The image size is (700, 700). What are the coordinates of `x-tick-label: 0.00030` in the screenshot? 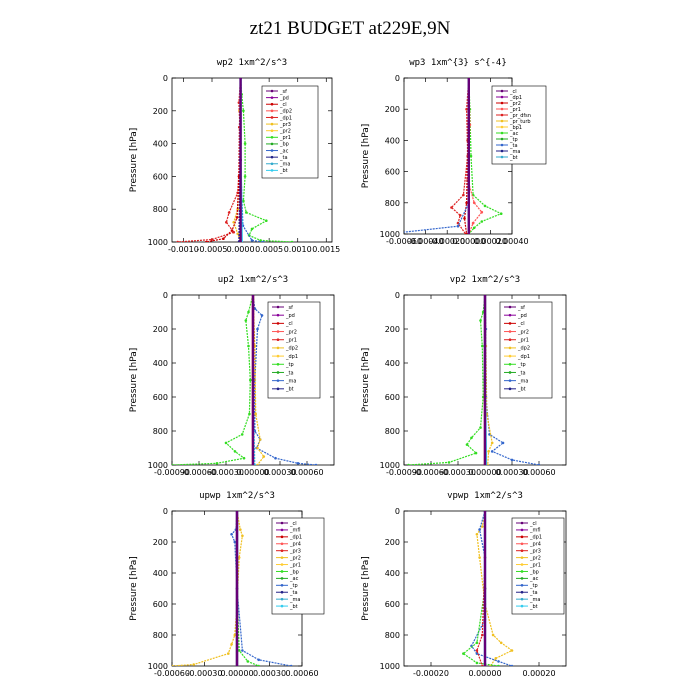 It's located at (279, 472).